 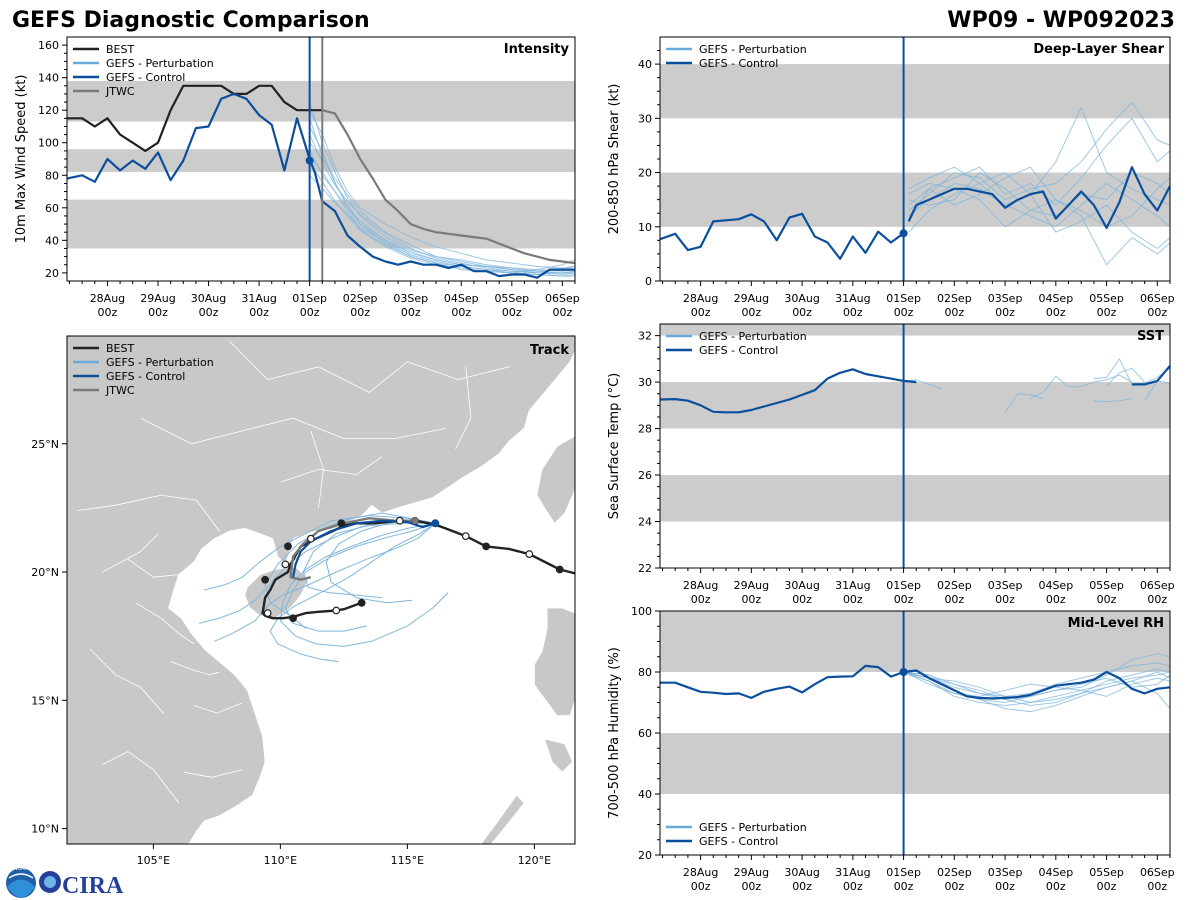 I want to click on intensity-x-tick-label: 06Sep, so click(x=562, y=298).